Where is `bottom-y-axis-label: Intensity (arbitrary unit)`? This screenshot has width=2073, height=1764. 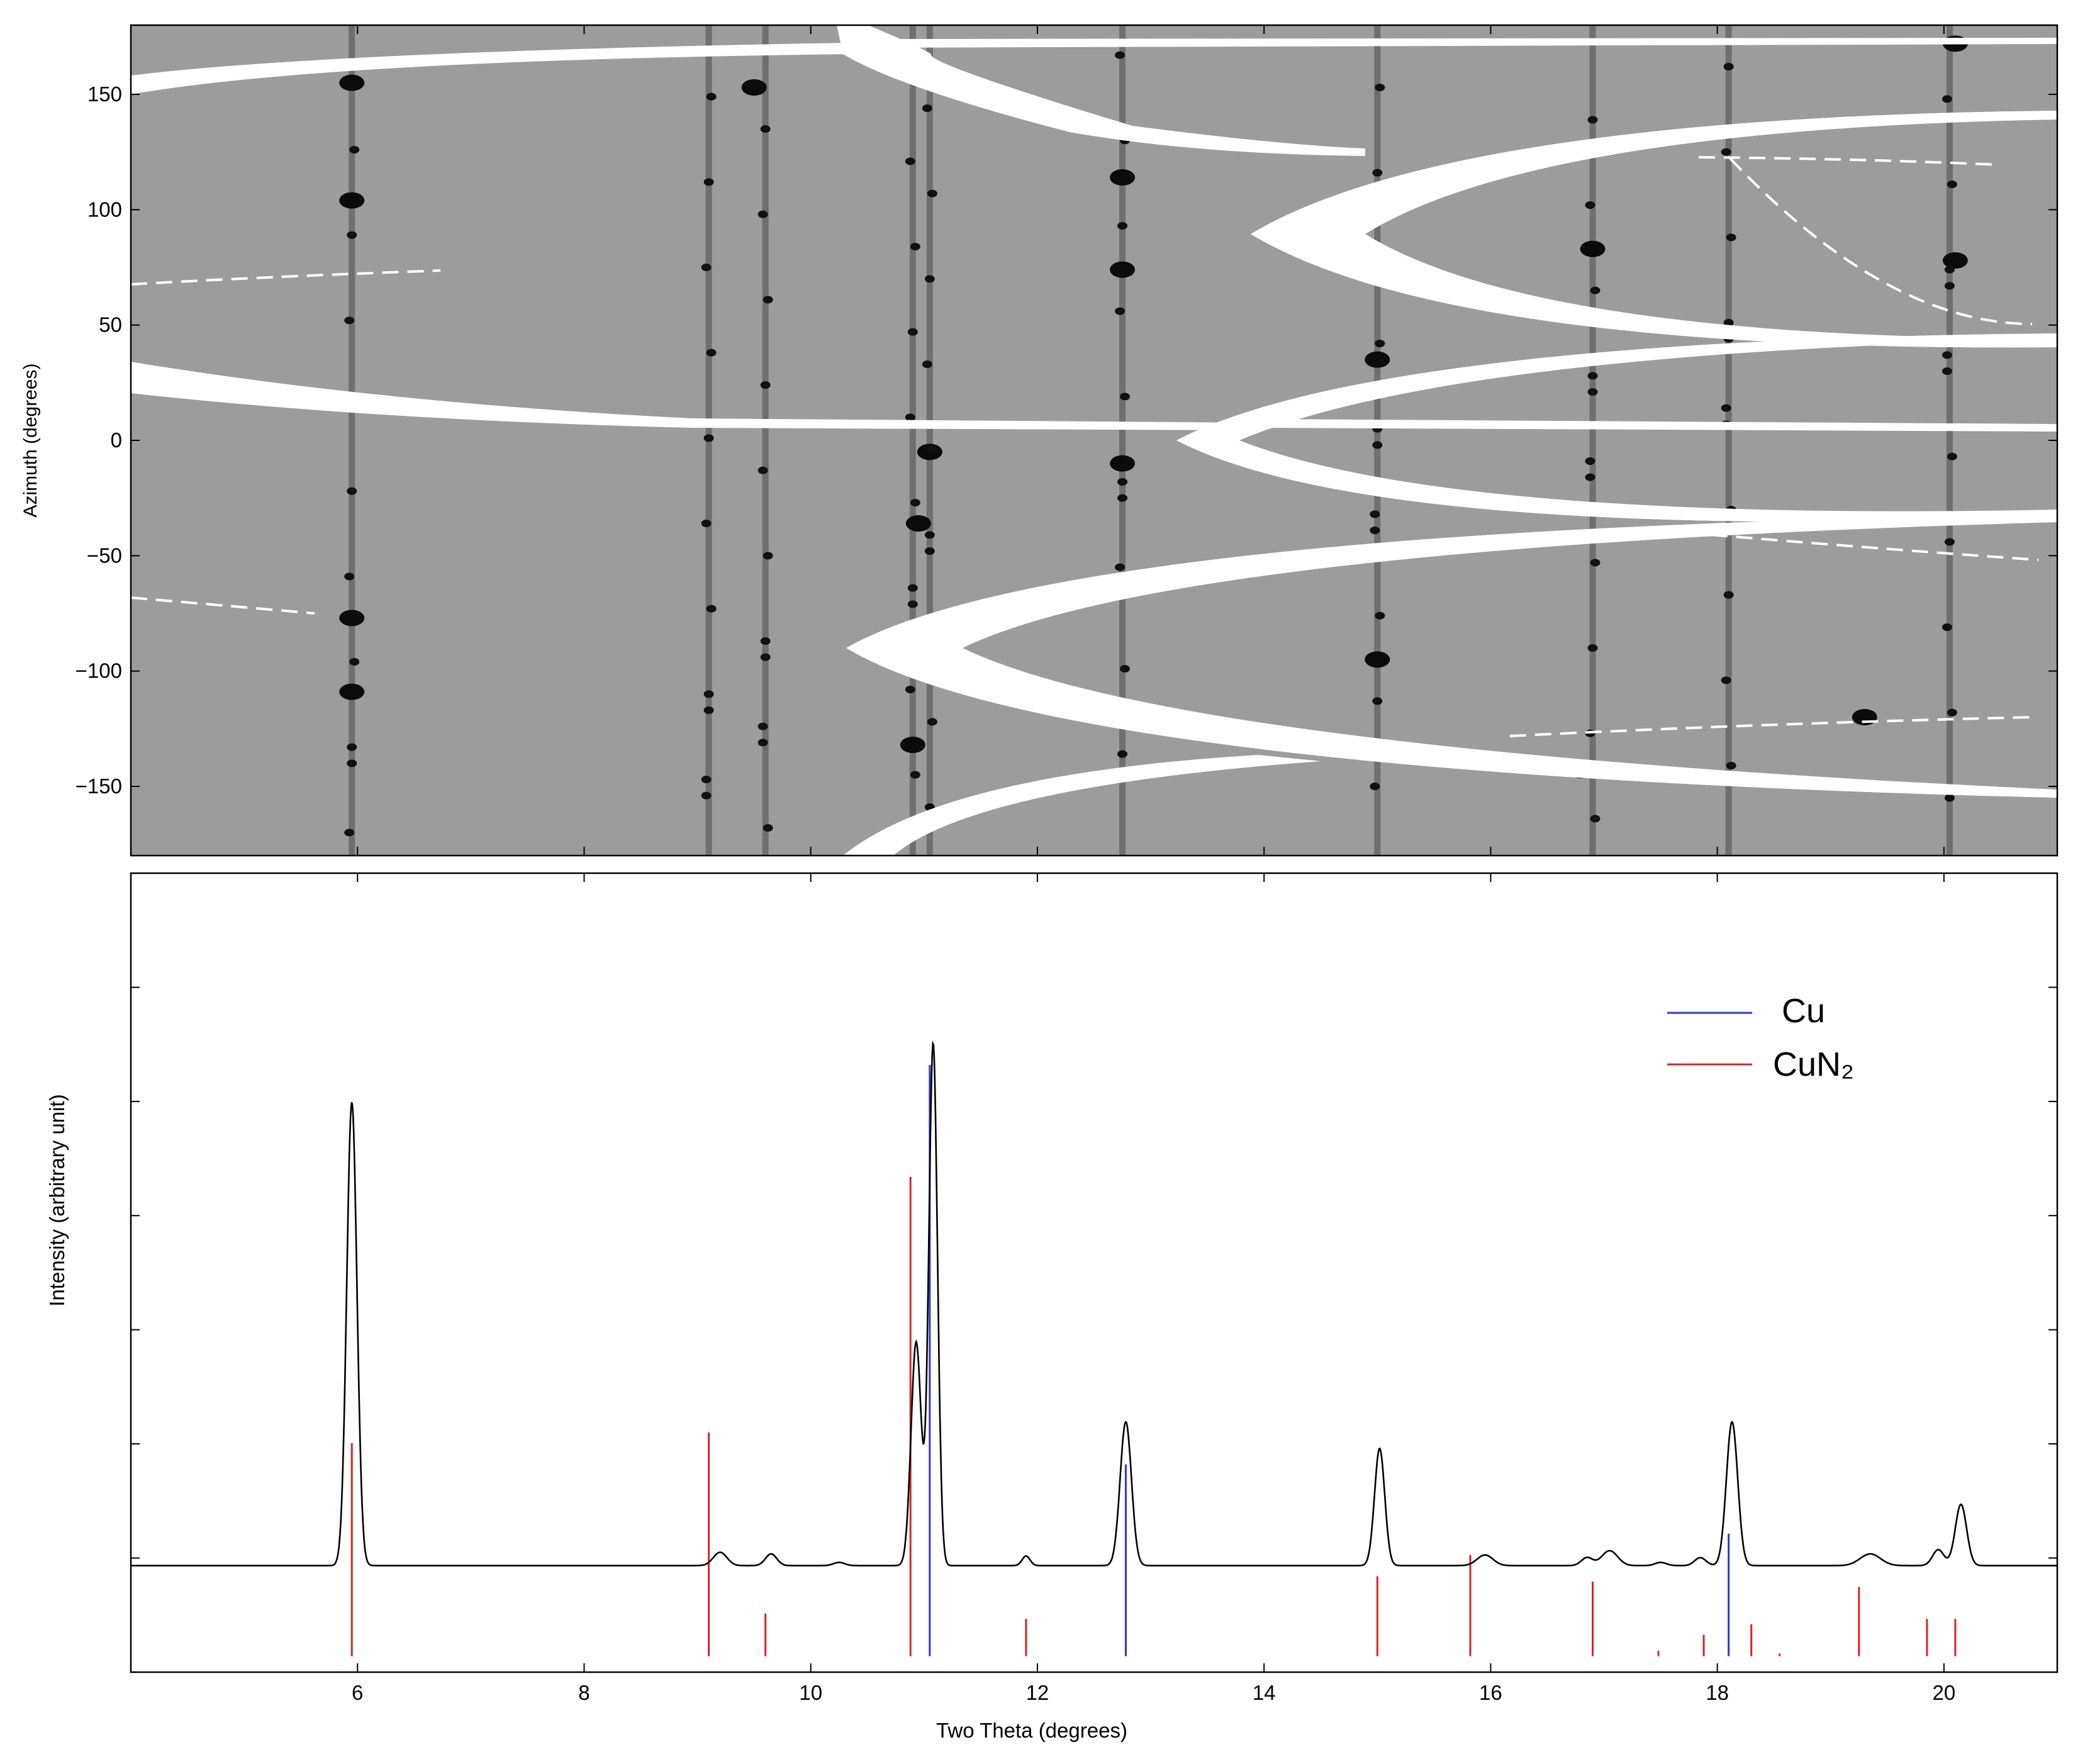
bottom-y-axis-label: Intensity (arbitrary unit) is located at coordinates (57, 1200).